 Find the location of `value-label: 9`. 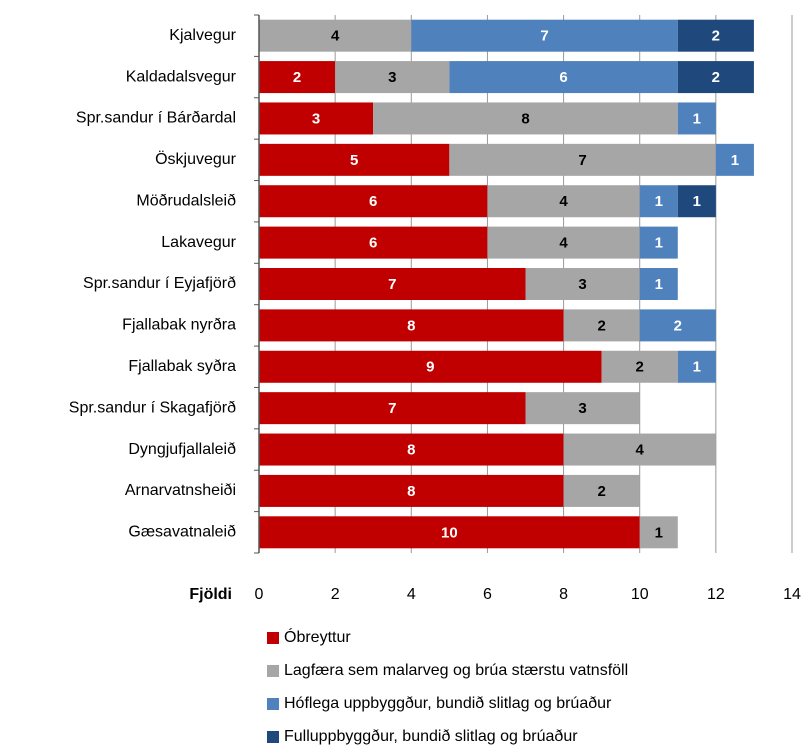

value-label: 9 is located at coordinates (430, 367).